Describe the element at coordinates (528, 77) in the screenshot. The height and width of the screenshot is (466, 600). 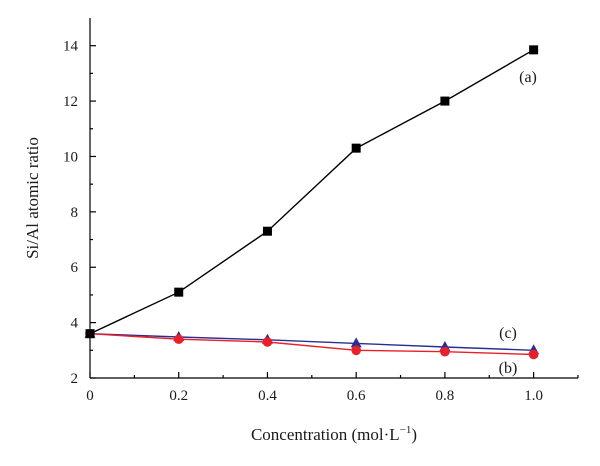
I see `series-label-0: (a)` at that location.